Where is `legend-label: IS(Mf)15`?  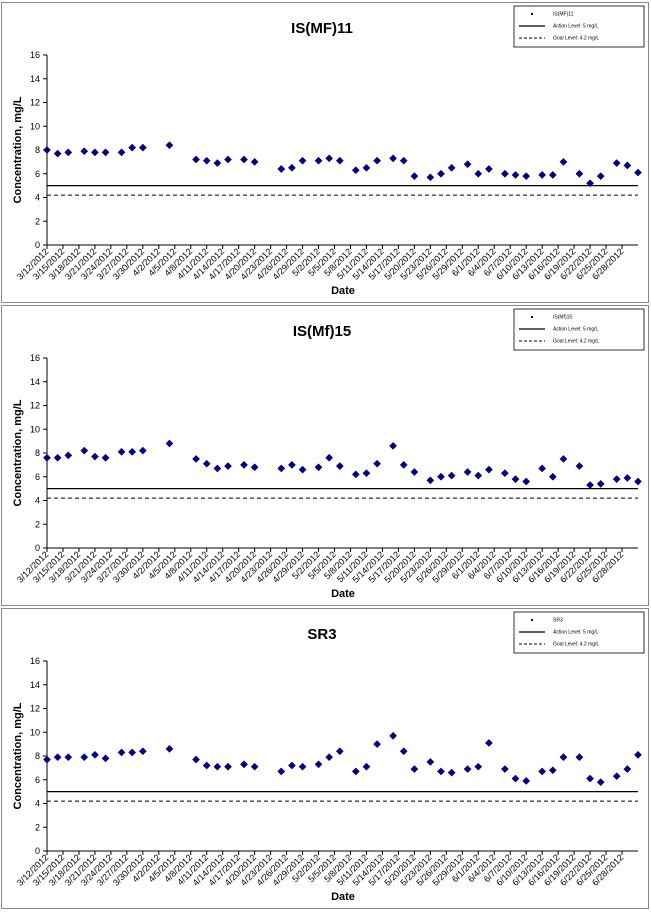 legend-label: IS(Mf)15 is located at coordinates (562, 318).